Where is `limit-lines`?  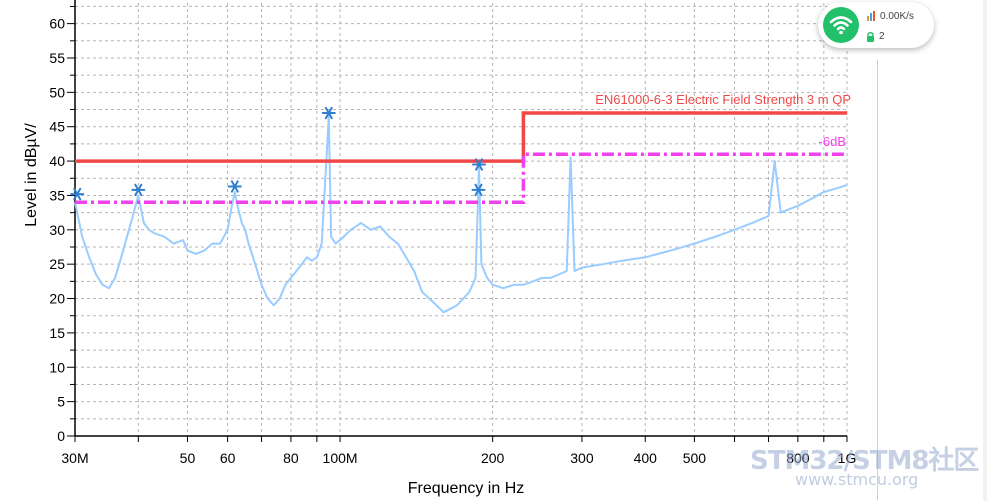
limit-lines is located at coordinates (461, 158).